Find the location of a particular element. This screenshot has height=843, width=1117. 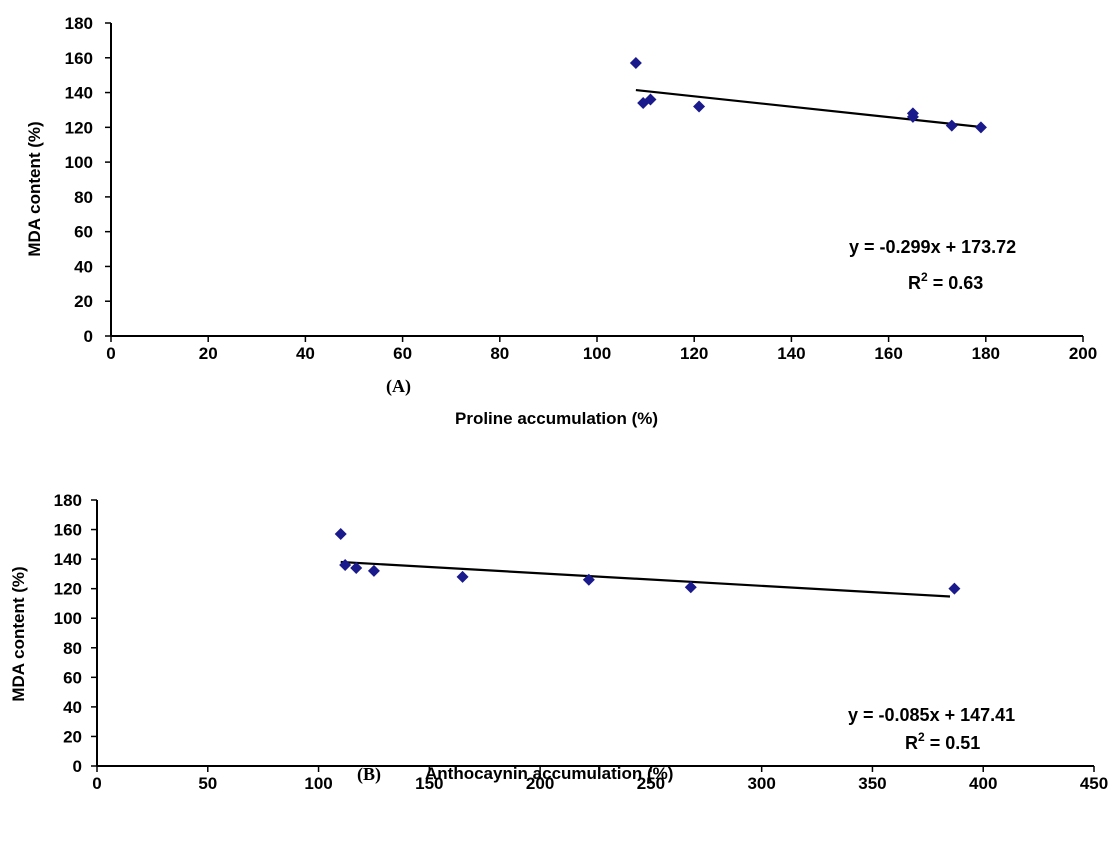

chart-b-r-sup: 2 is located at coordinates (921, 737).